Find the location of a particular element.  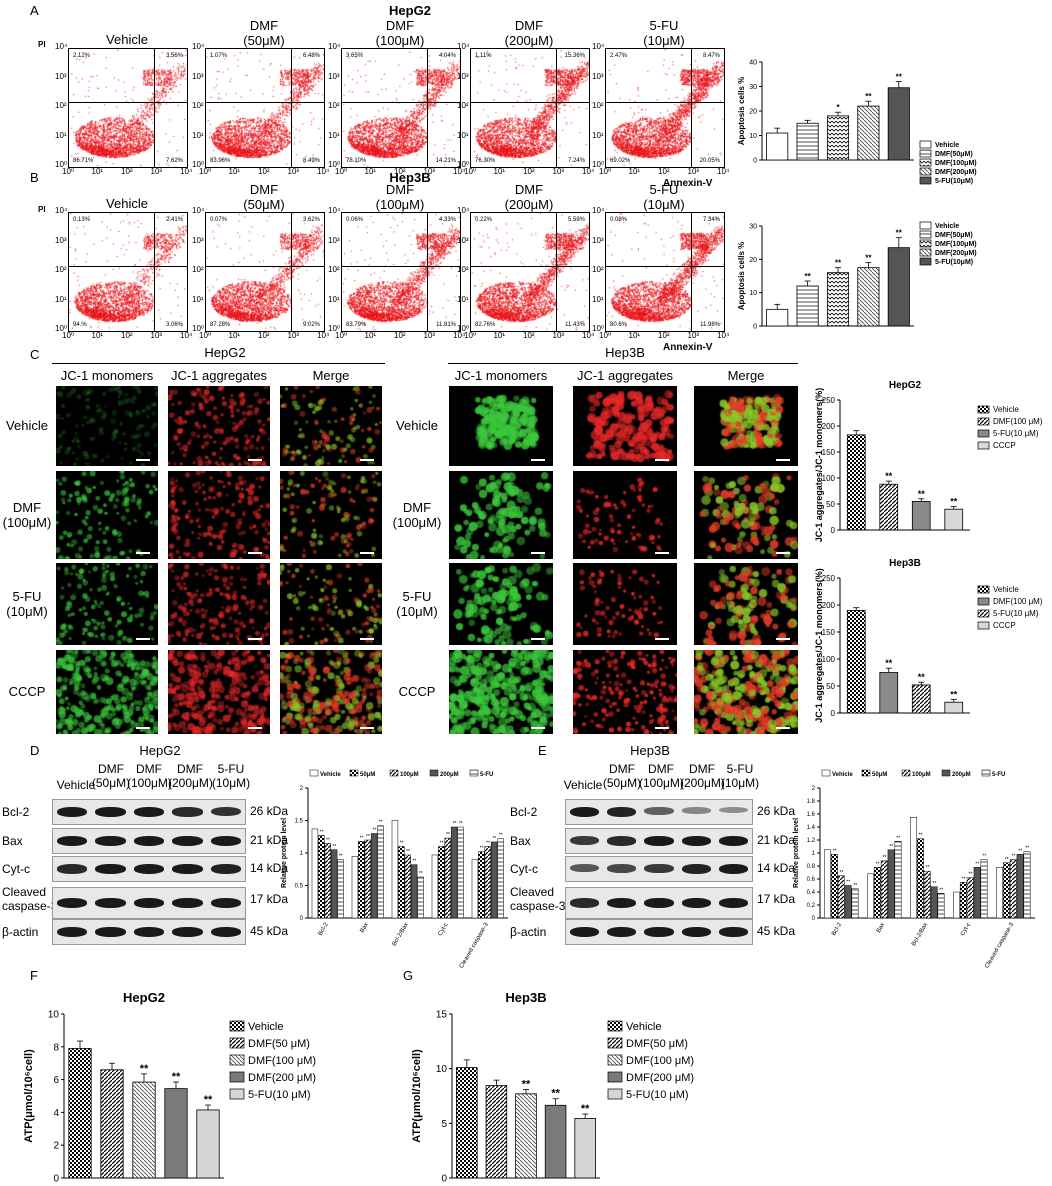

legend-label: DMF(100μM) is located at coordinates (956, 163).